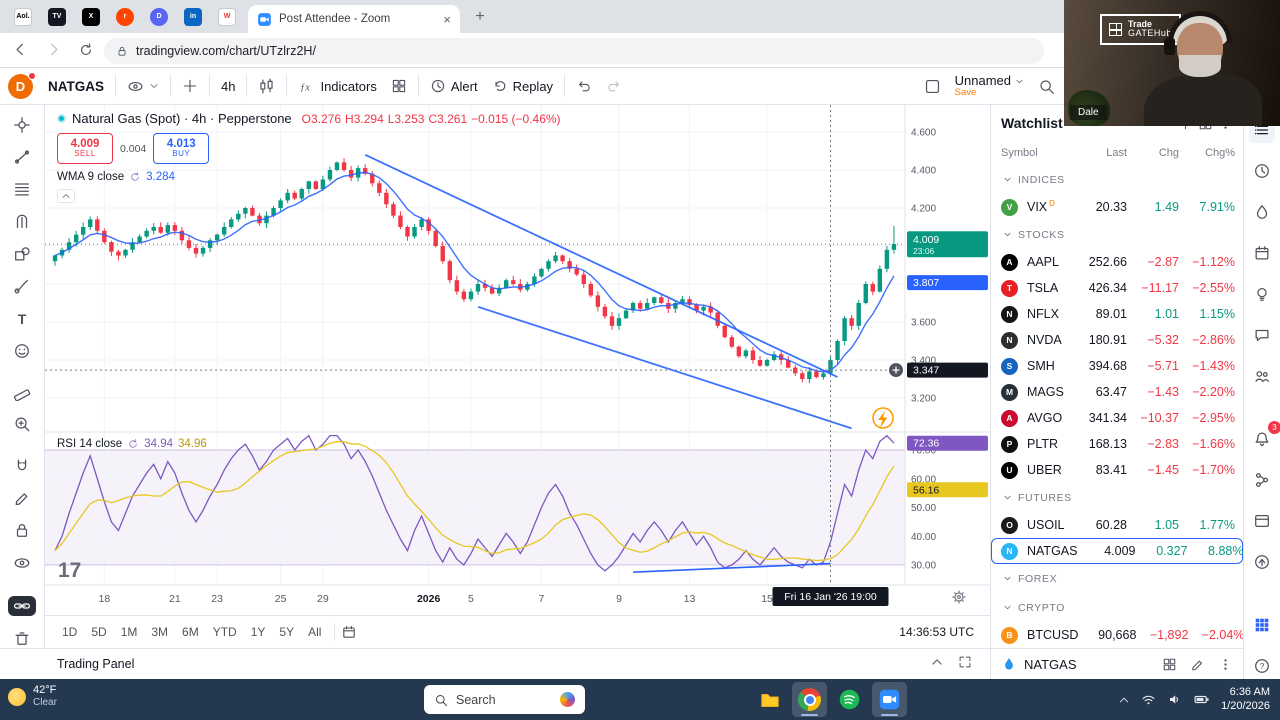 The image size is (1280, 720). What do you see at coordinates (1117, 340) in the screenshot?
I see `watchlist-row-nvda: N NVDA 180.91 −5.32 −2.86%` at bounding box center [1117, 340].